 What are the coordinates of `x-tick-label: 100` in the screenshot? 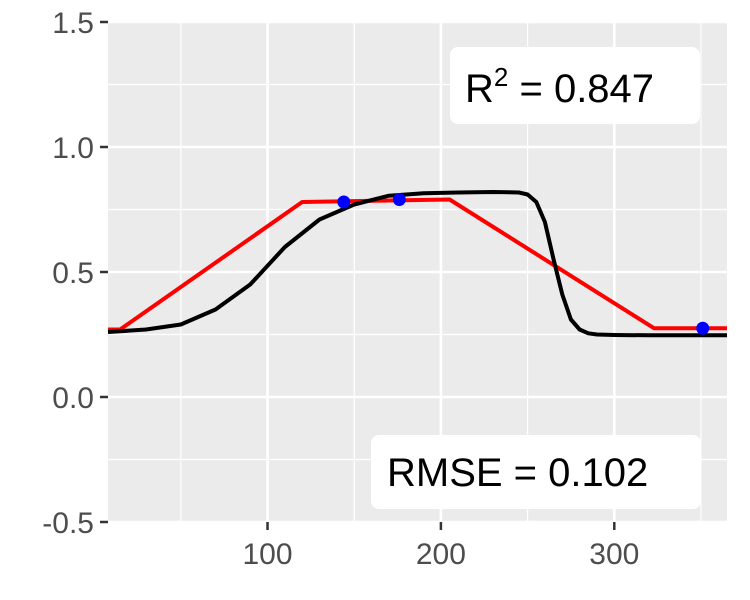 It's located at (267, 554).